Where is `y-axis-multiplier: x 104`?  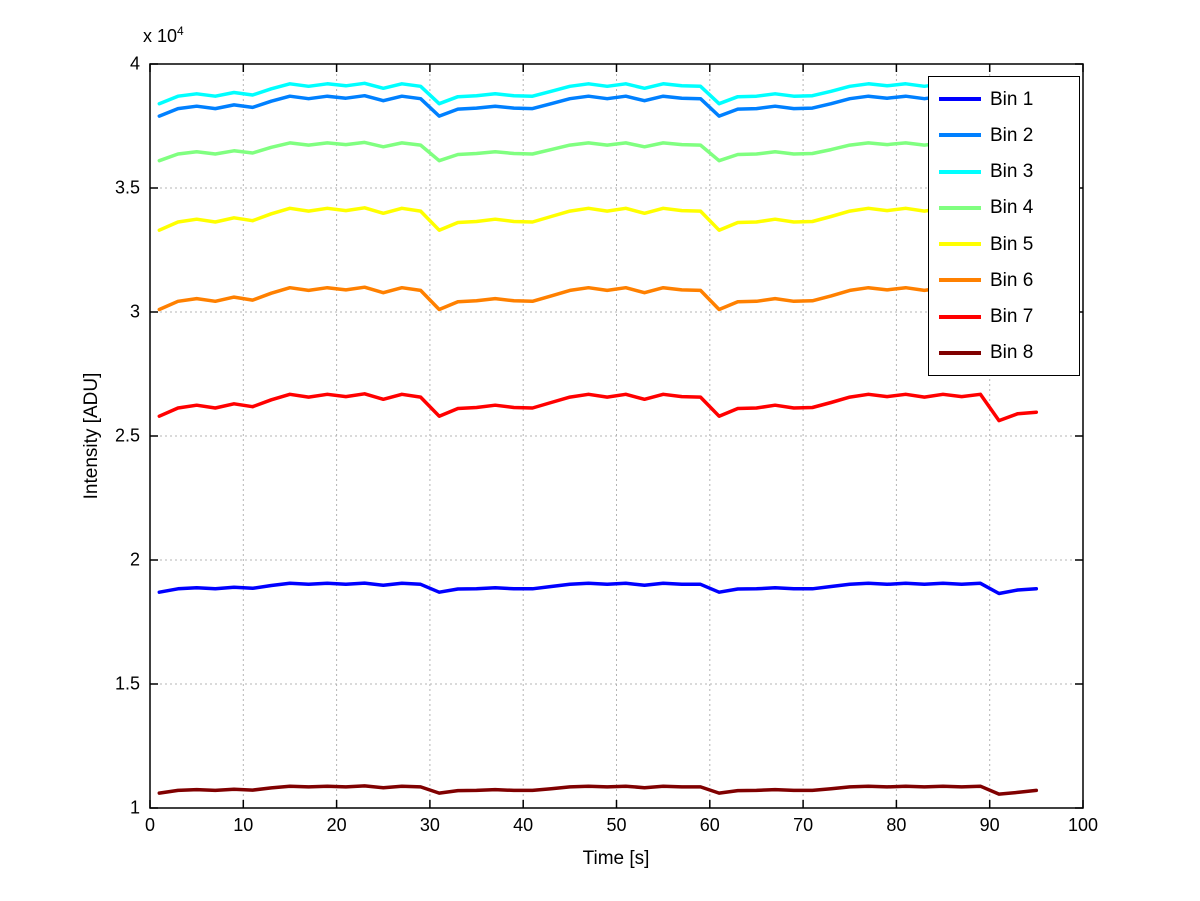 y-axis-multiplier: x 104 is located at coordinates (163, 35).